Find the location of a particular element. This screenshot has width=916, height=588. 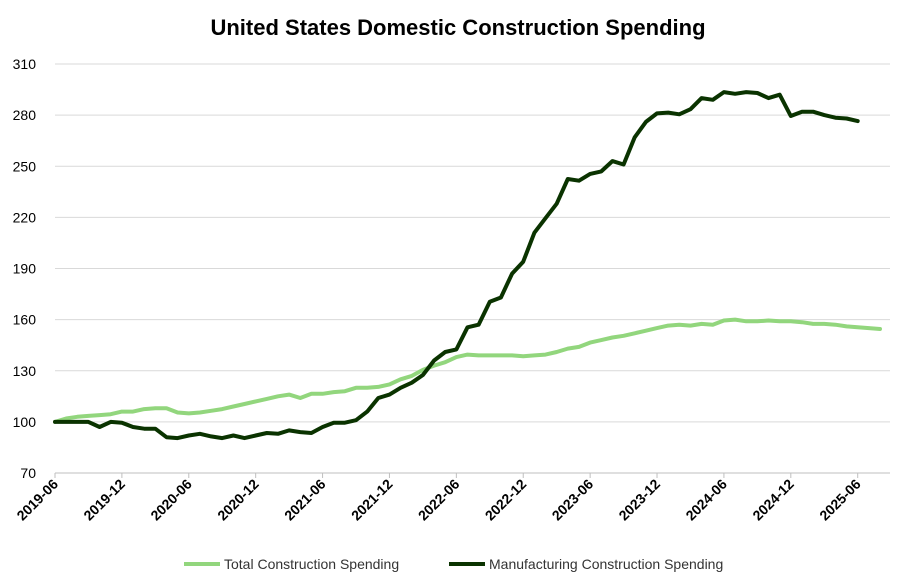

x-tick-label: 2019-12 is located at coordinates (104, 500).